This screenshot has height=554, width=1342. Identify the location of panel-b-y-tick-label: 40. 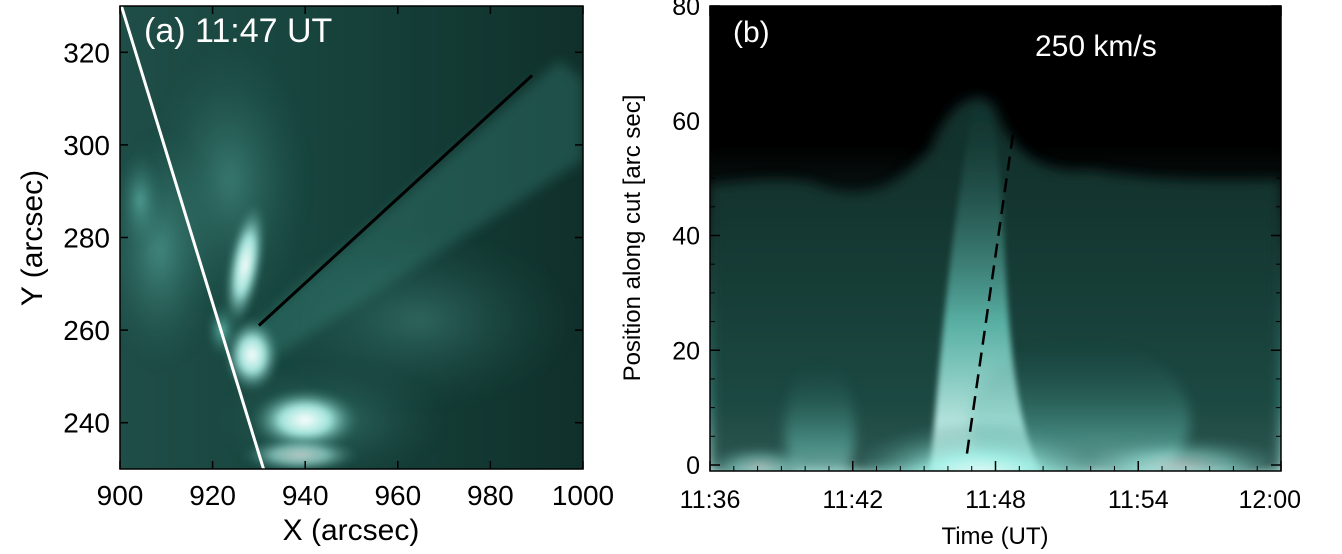
(686, 237).